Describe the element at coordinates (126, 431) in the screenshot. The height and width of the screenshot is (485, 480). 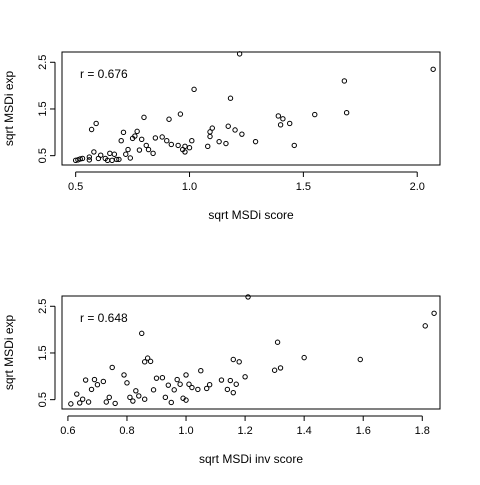
I see `x-tick-label: 0.8` at that location.